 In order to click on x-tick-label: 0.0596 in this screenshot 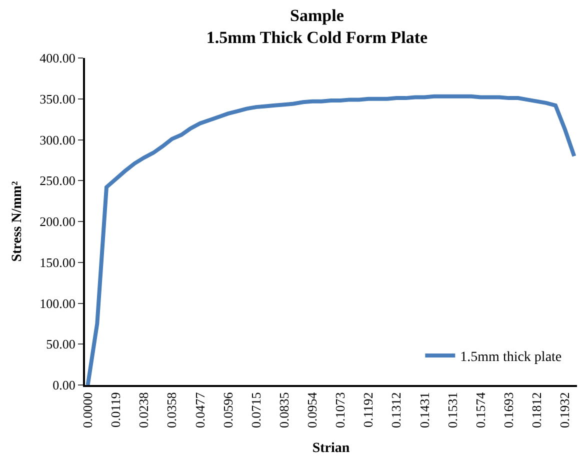, I will do `click(228, 410)`.